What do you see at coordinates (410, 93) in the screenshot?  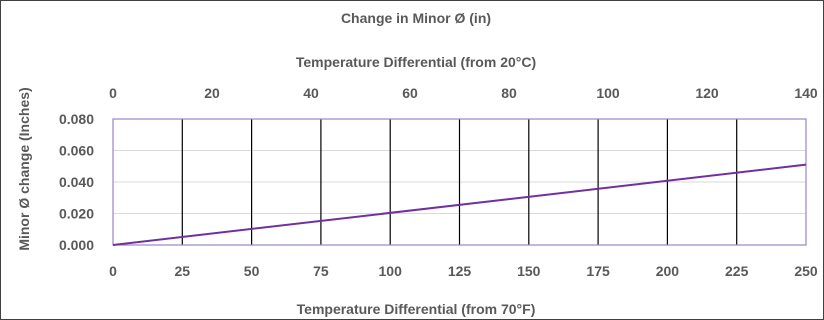 I see `x2-tick-label: 60` at bounding box center [410, 93].